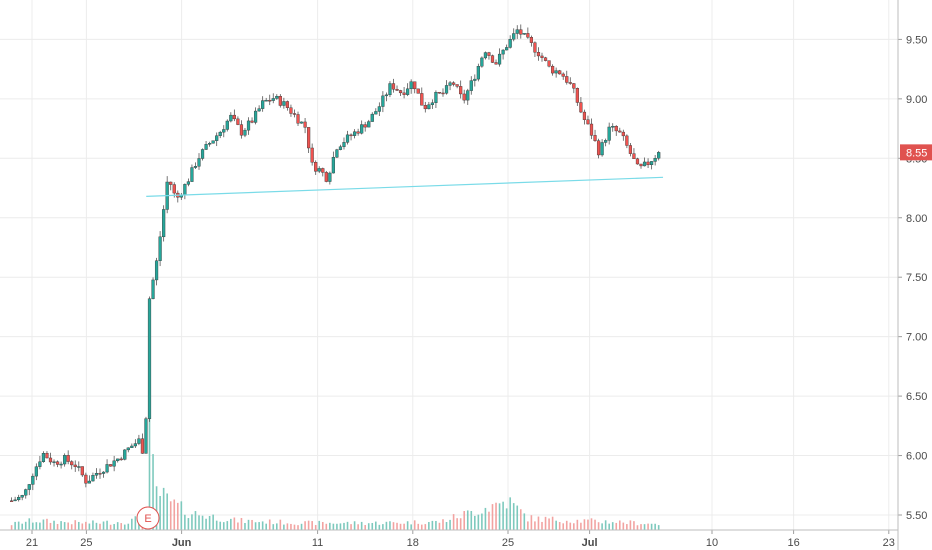 This screenshot has height=550, width=932. I want to click on x-tick-label: 11, so click(317, 543).